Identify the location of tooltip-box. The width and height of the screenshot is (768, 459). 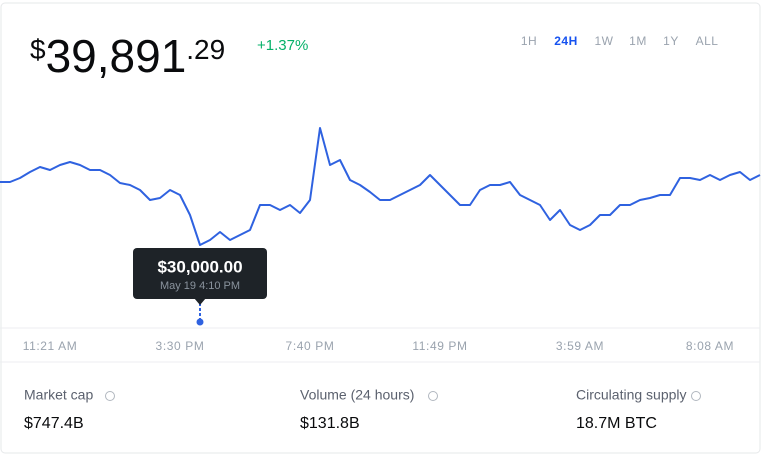
(200, 273).